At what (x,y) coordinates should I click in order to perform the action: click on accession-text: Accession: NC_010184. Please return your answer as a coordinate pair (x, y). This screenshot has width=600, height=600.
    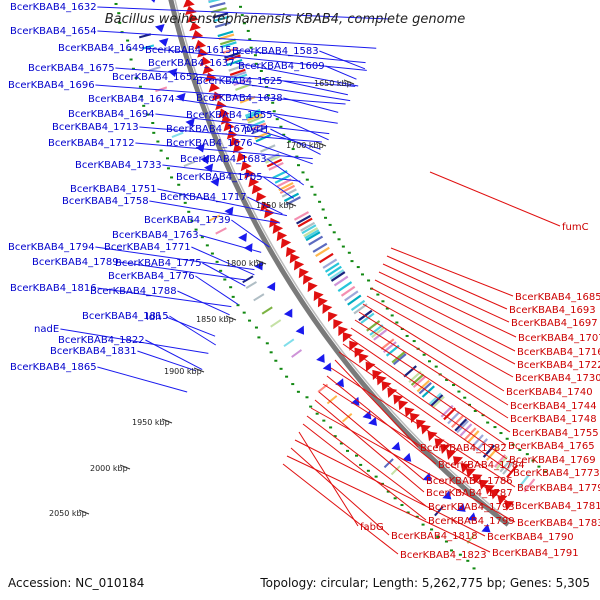
    Looking at the image, I should click on (76, 583).